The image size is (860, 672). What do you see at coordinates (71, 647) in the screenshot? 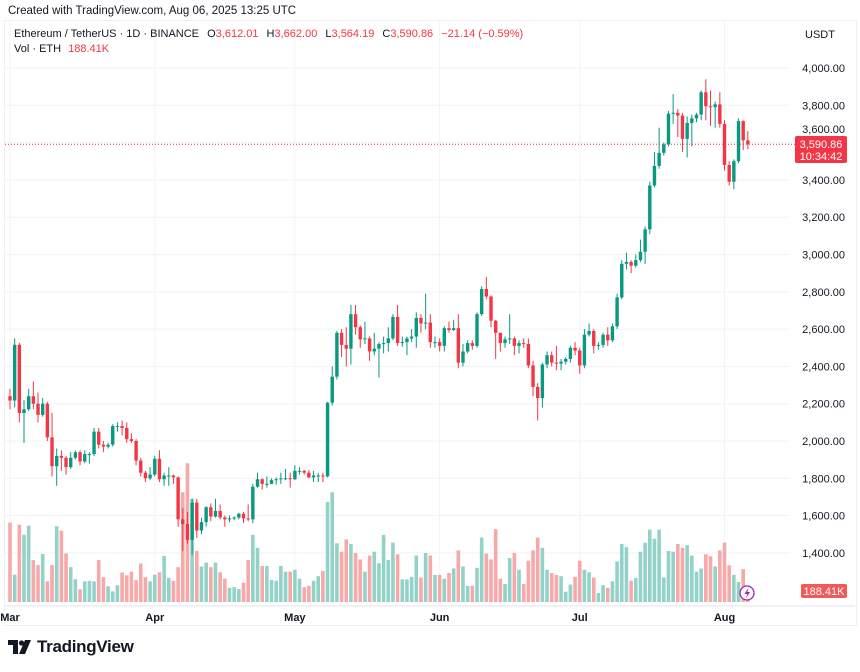
I see `tradingview-logo: TradingView` at bounding box center [71, 647].